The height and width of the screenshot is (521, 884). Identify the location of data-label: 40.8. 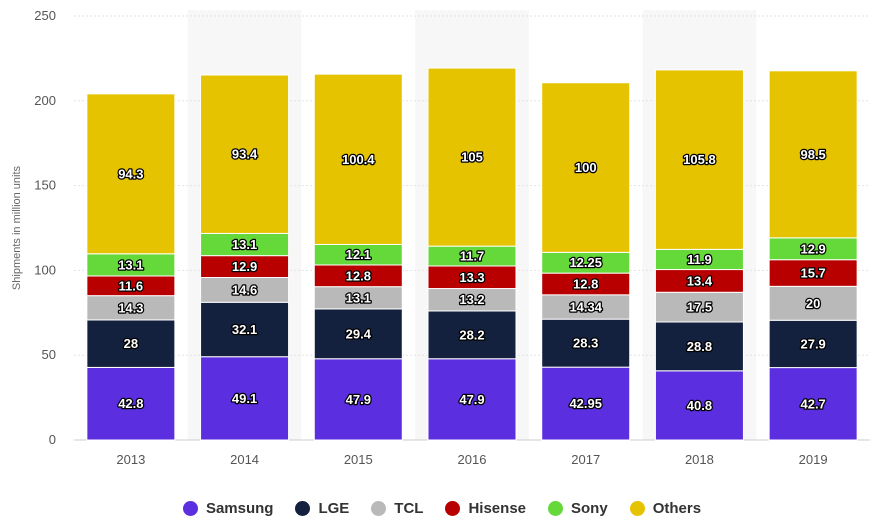
(699, 405).